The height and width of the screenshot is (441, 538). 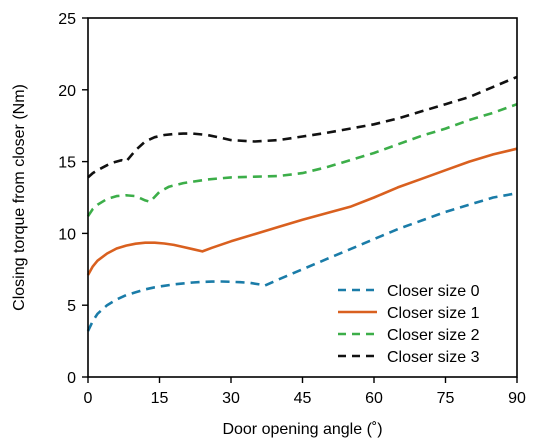 I want to click on y-tick-label: 10, so click(x=67, y=234).